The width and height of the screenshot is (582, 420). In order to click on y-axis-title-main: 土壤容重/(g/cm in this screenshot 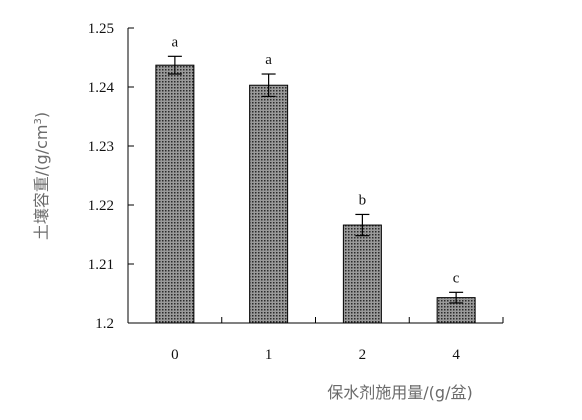, I will do `click(41, 183)`.